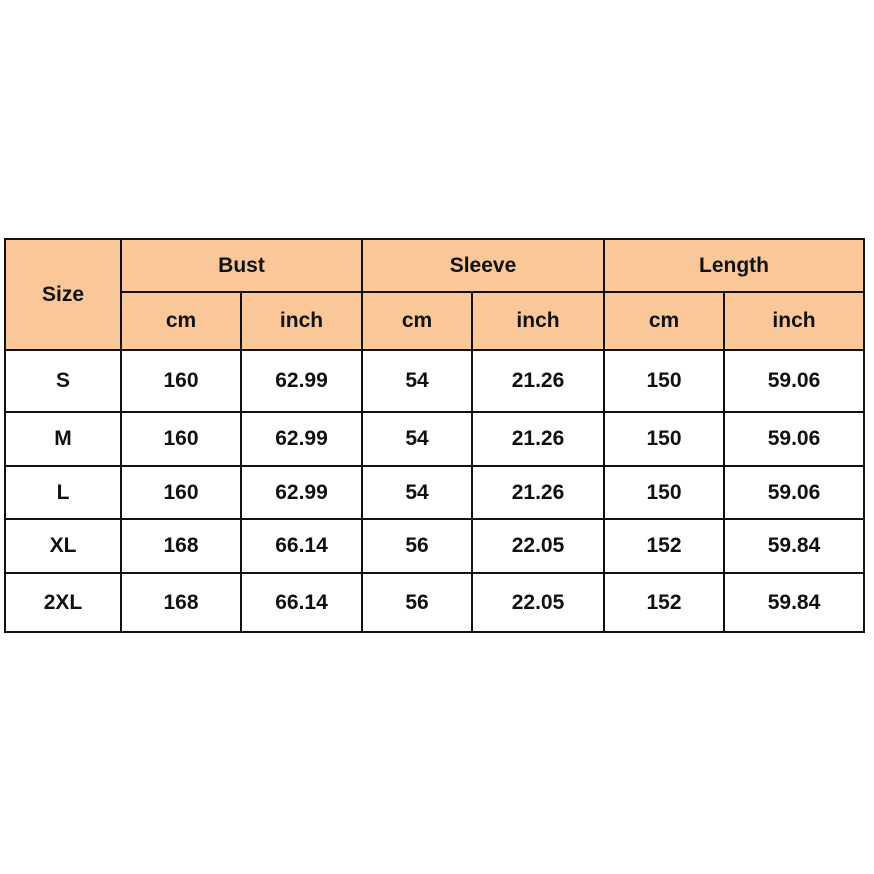 The width and height of the screenshot is (874, 874). I want to click on size-cell: M, so click(63, 439).